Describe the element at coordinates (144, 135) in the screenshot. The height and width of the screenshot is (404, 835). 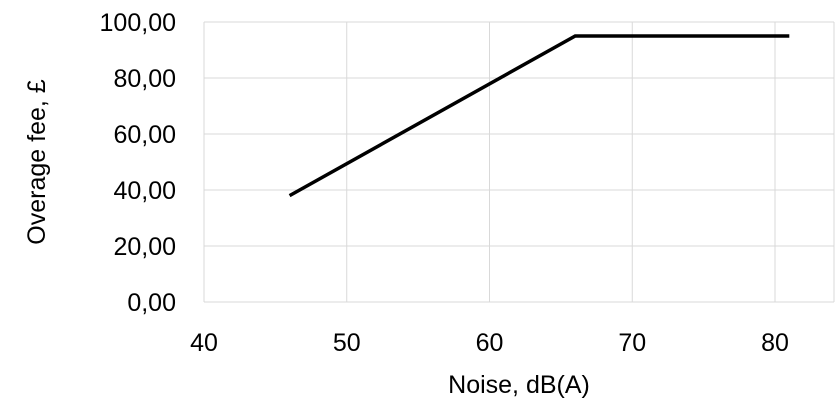
I see `y-tick-label: 60,00` at that location.